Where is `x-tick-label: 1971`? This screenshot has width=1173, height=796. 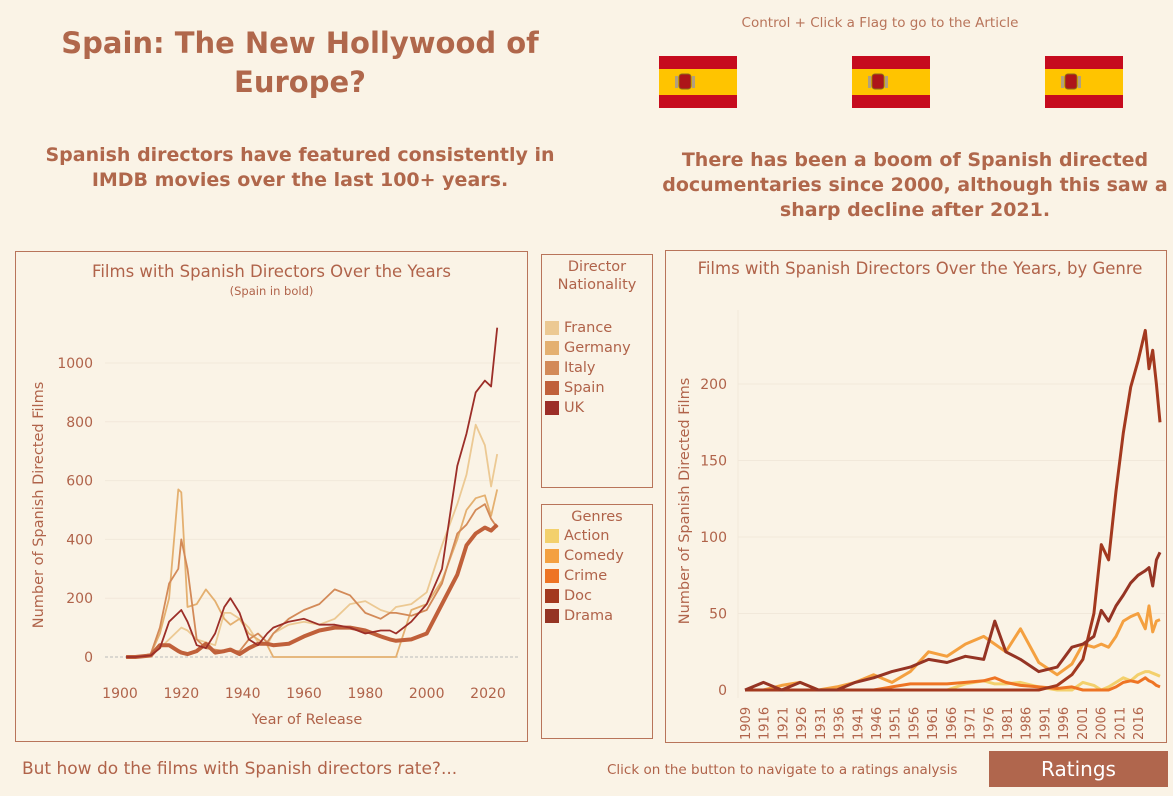
x-tick-label: 1971 is located at coordinates (971, 723).